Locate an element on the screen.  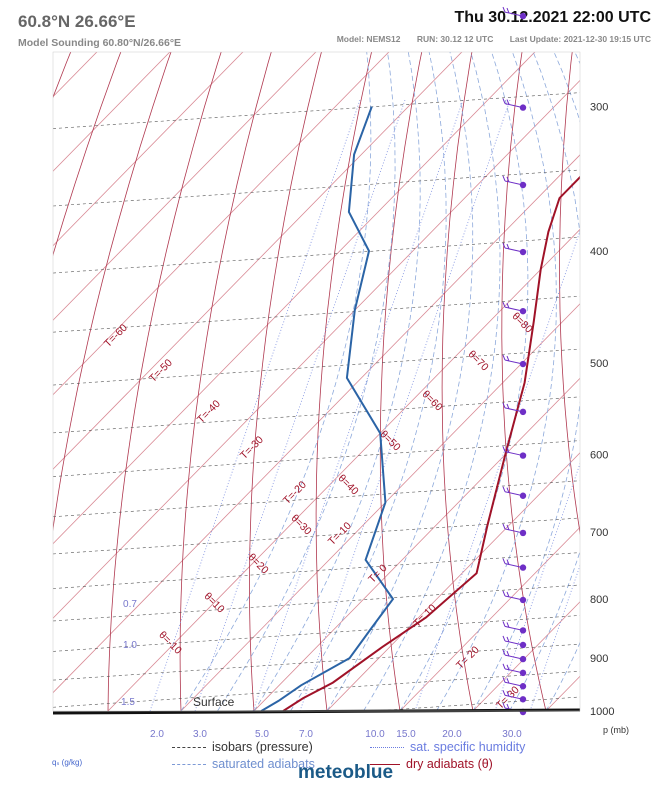
adiabat-label: θ=40 is located at coordinates (348, 484).